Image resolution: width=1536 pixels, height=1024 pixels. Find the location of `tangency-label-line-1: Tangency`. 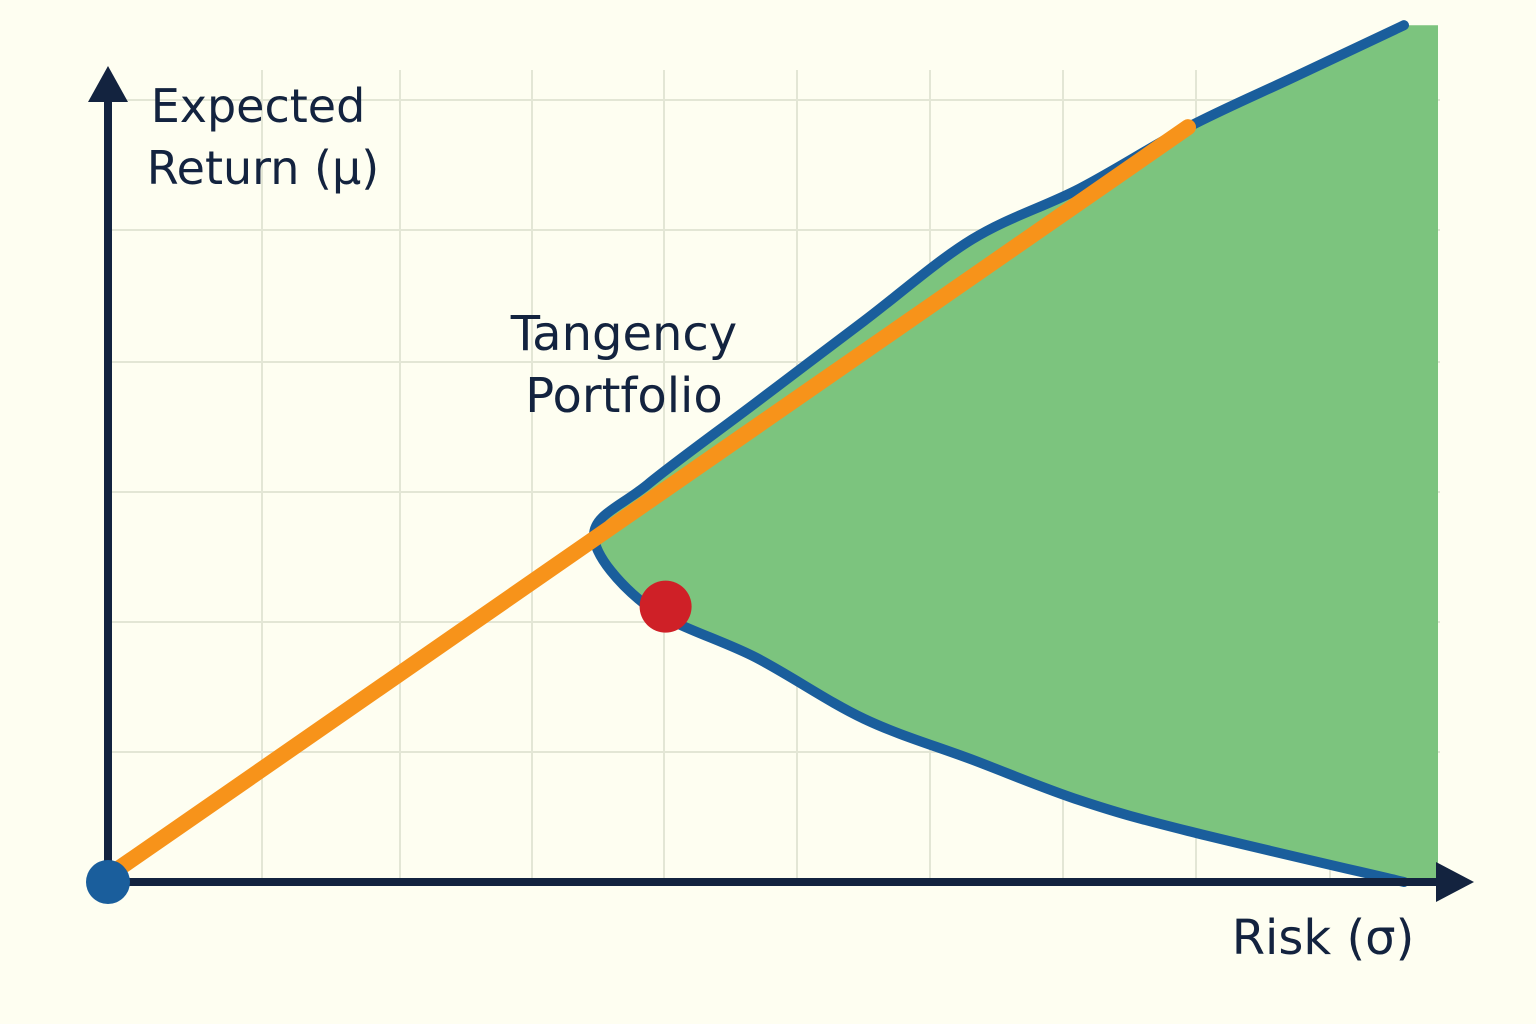

tangency-label-line-1: Tangency is located at coordinates (623, 334).